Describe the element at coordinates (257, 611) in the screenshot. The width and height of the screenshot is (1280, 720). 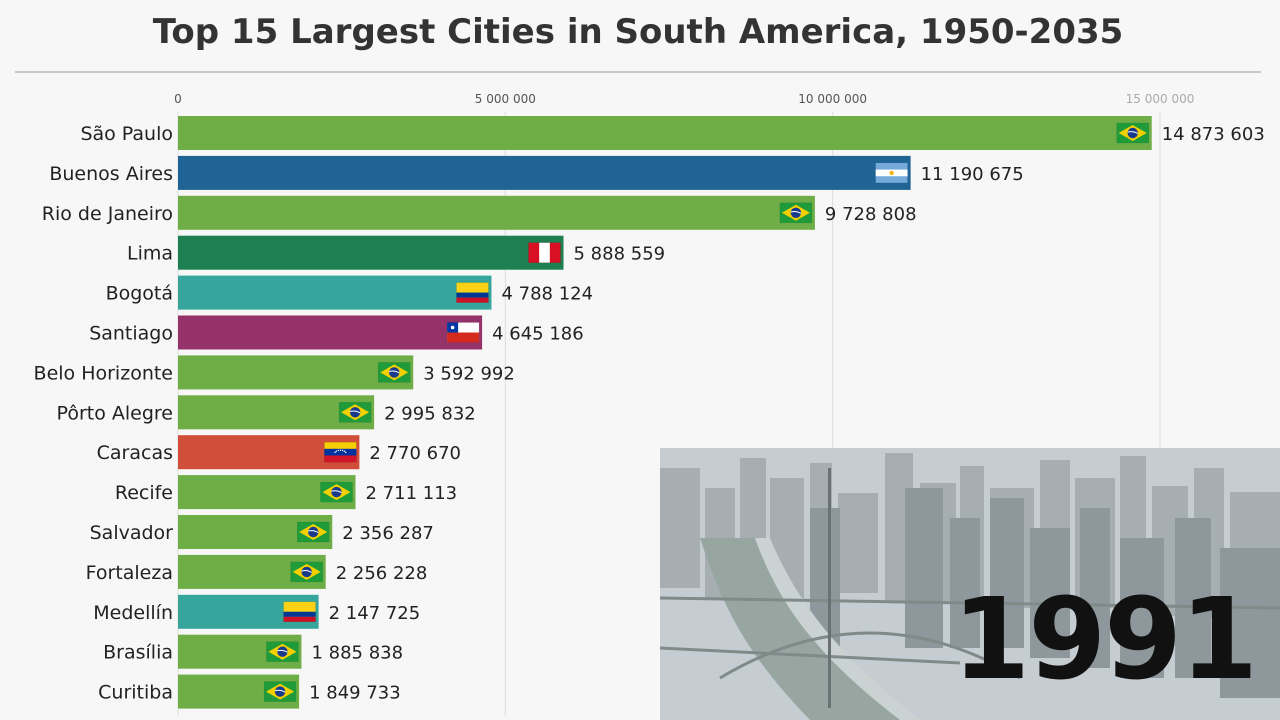
I see `bar-row: Medellín 2 147 725` at that location.